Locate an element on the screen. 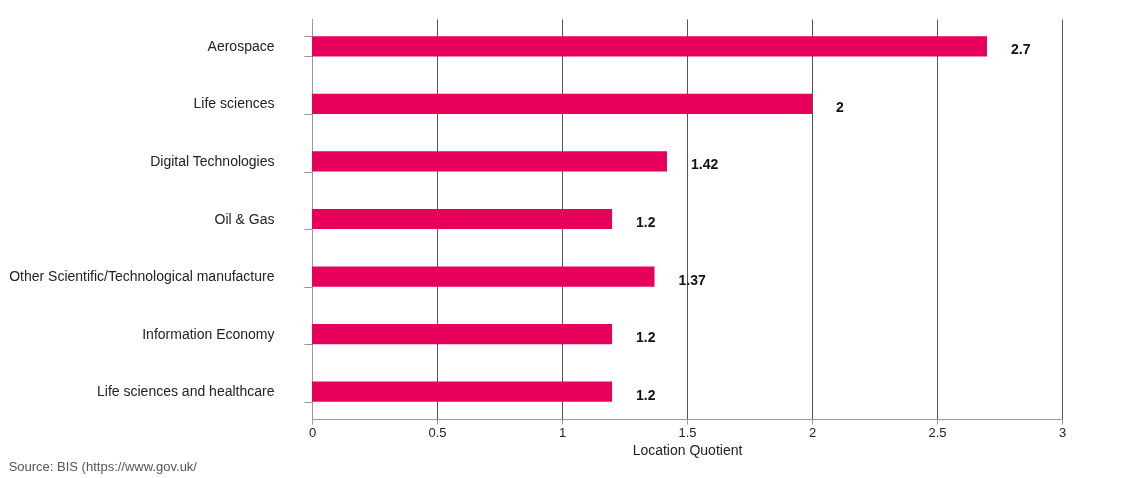  y-tick-label: Oil & Gas is located at coordinates (244, 218).